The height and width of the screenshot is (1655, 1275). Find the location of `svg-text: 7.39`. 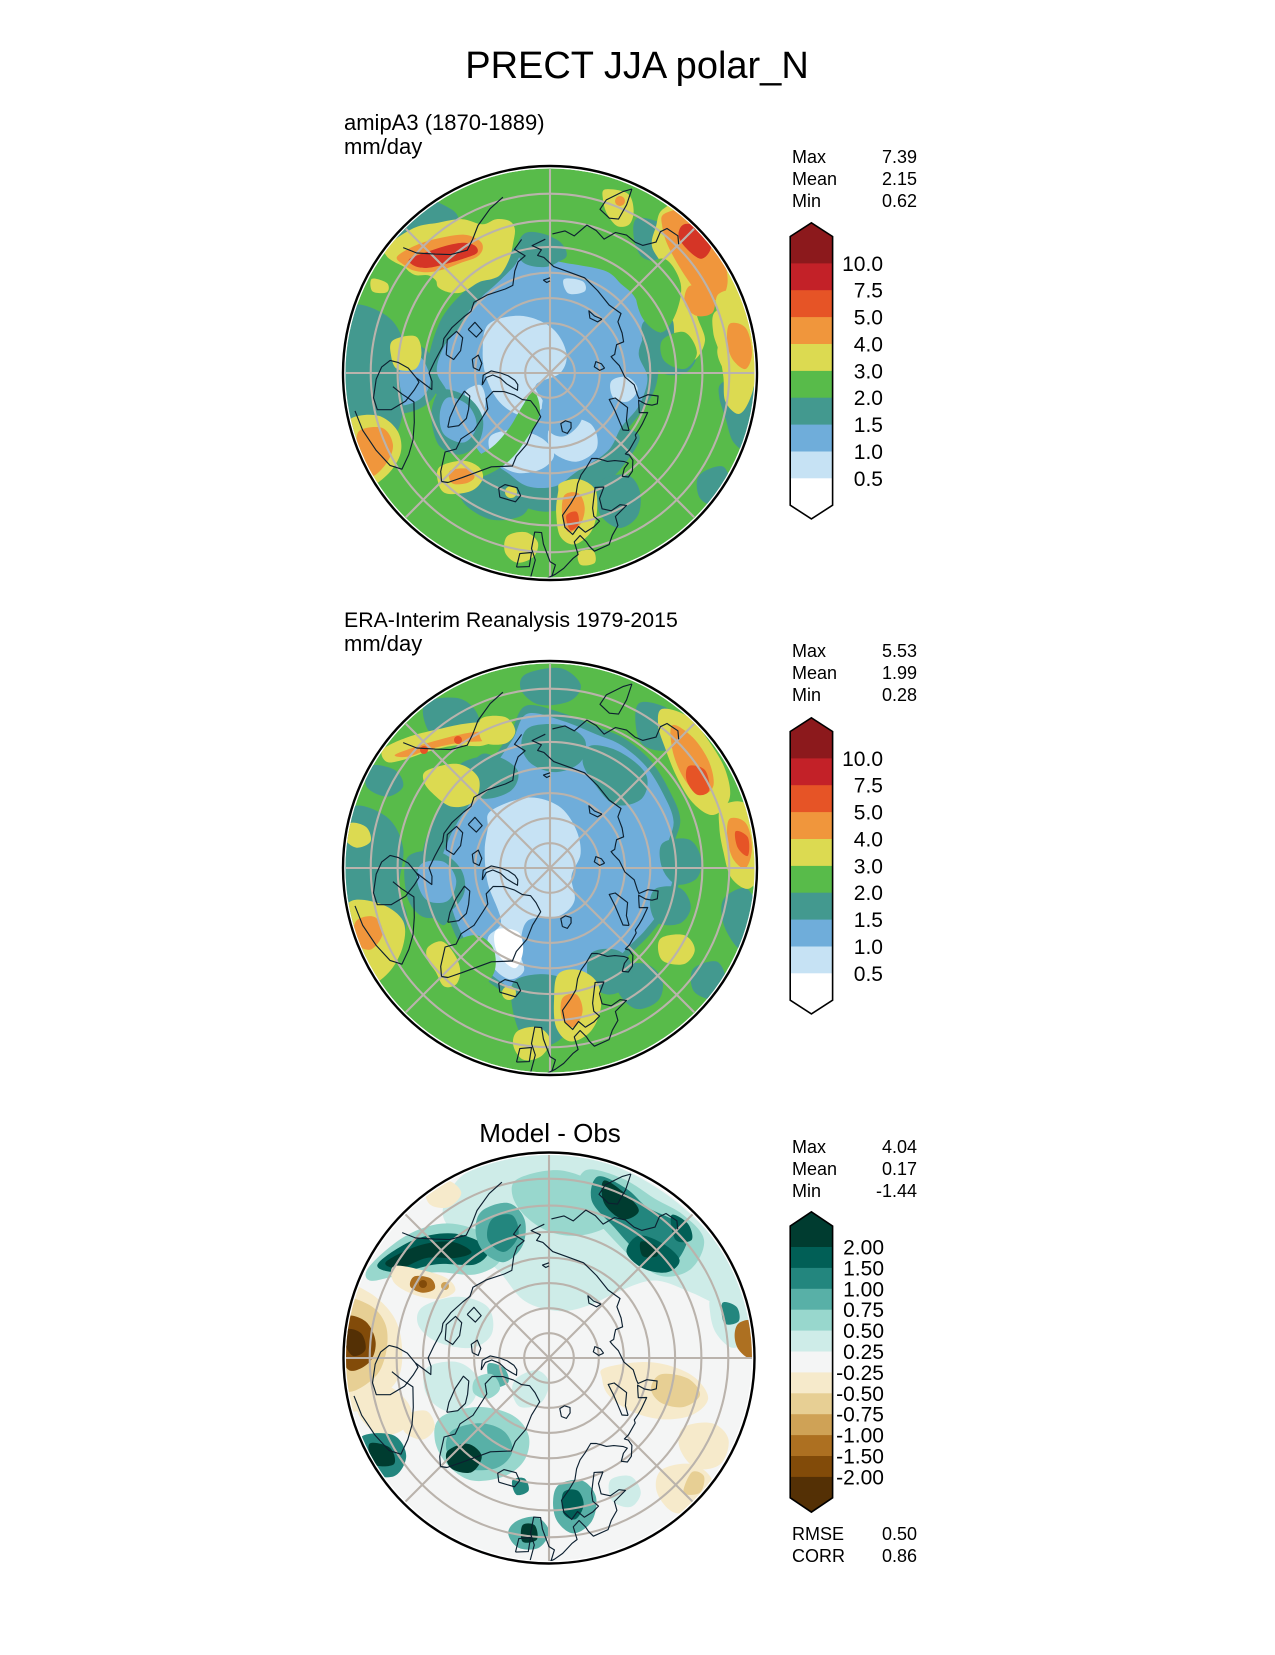

svg-text: 7.39 is located at coordinates (899, 157).